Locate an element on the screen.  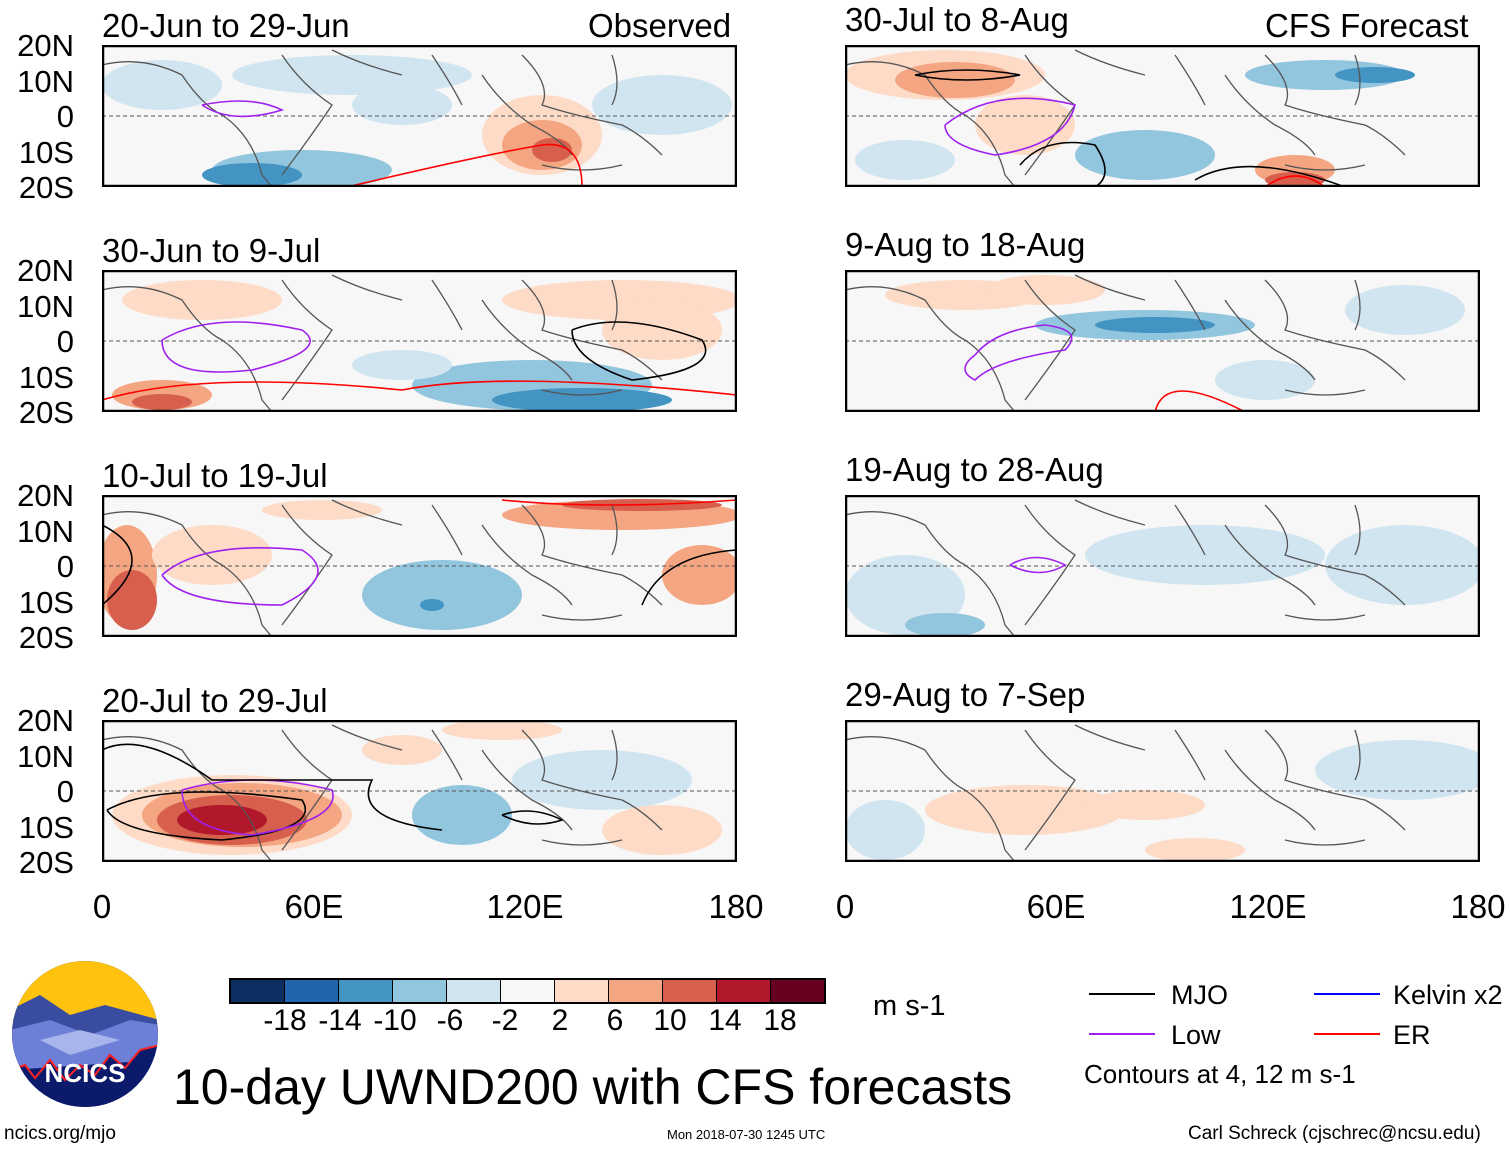
colorbar-label: -14 is located at coordinates (340, 1020).